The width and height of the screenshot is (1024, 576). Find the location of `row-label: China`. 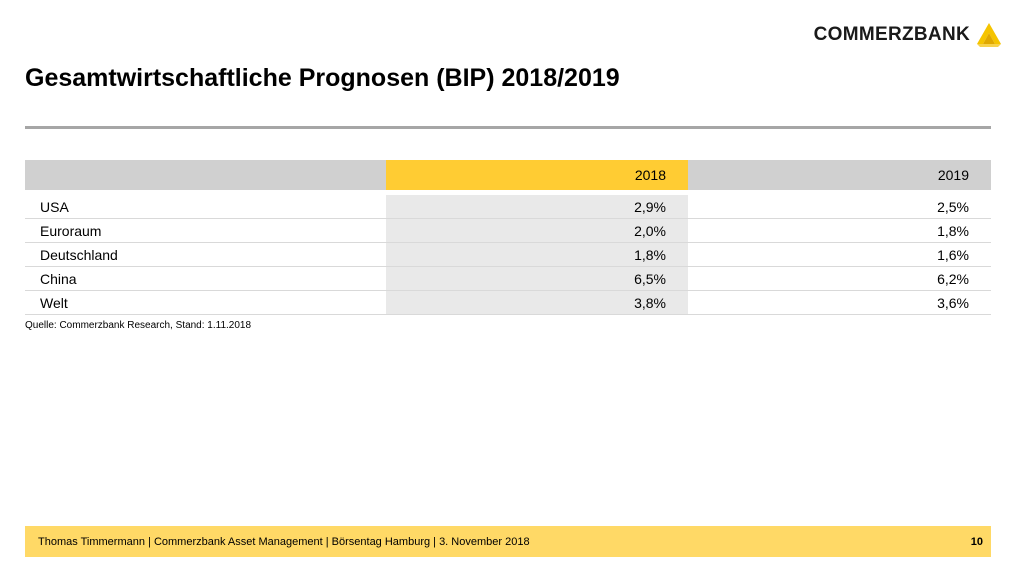

row-label: China is located at coordinates (205, 278).